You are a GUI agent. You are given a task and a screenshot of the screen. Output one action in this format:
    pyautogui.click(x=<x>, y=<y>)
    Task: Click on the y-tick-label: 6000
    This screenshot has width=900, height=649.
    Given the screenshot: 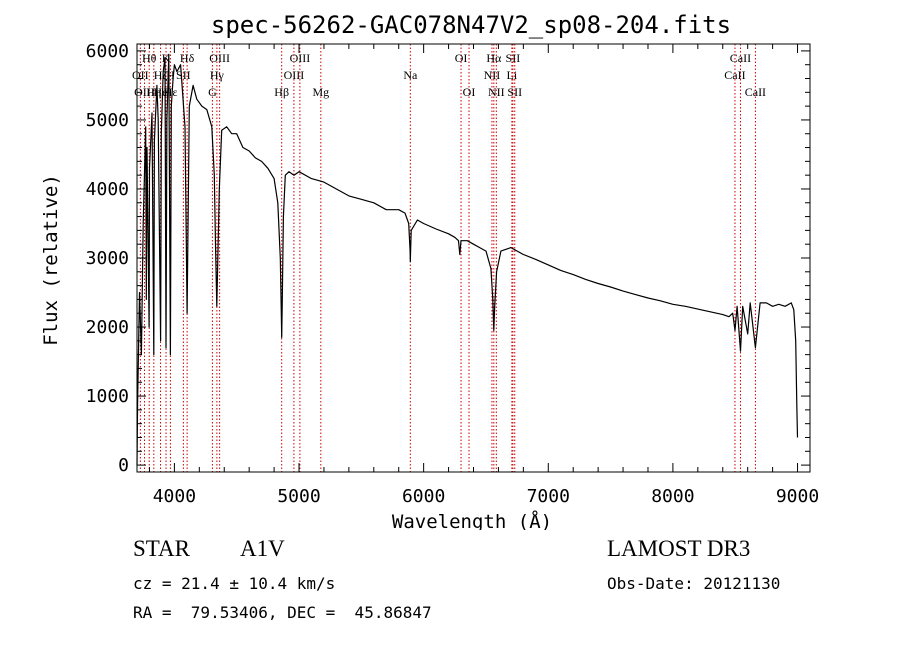 What is the action you would take?
    pyautogui.click(x=107, y=51)
    